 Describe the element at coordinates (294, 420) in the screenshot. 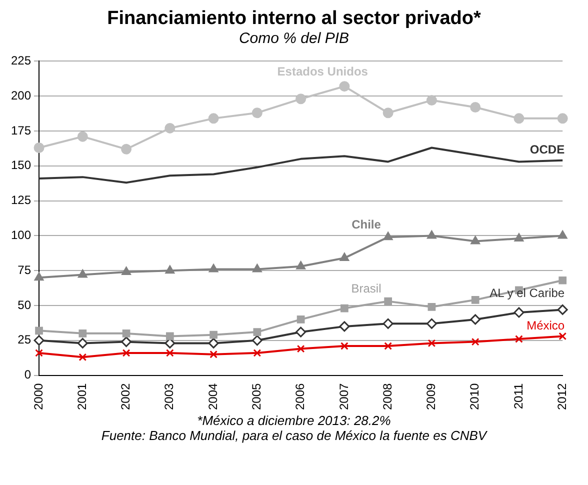

I see `text: *México a diciembre 2013: 28.2%` at that location.